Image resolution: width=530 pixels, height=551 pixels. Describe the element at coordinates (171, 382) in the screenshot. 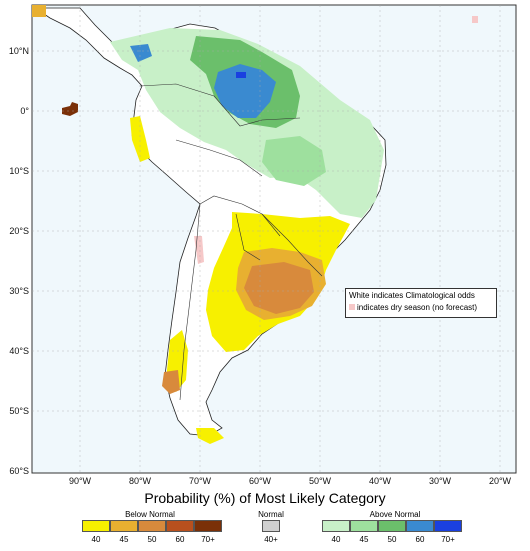

I see `below-50-patagonia` at that location.